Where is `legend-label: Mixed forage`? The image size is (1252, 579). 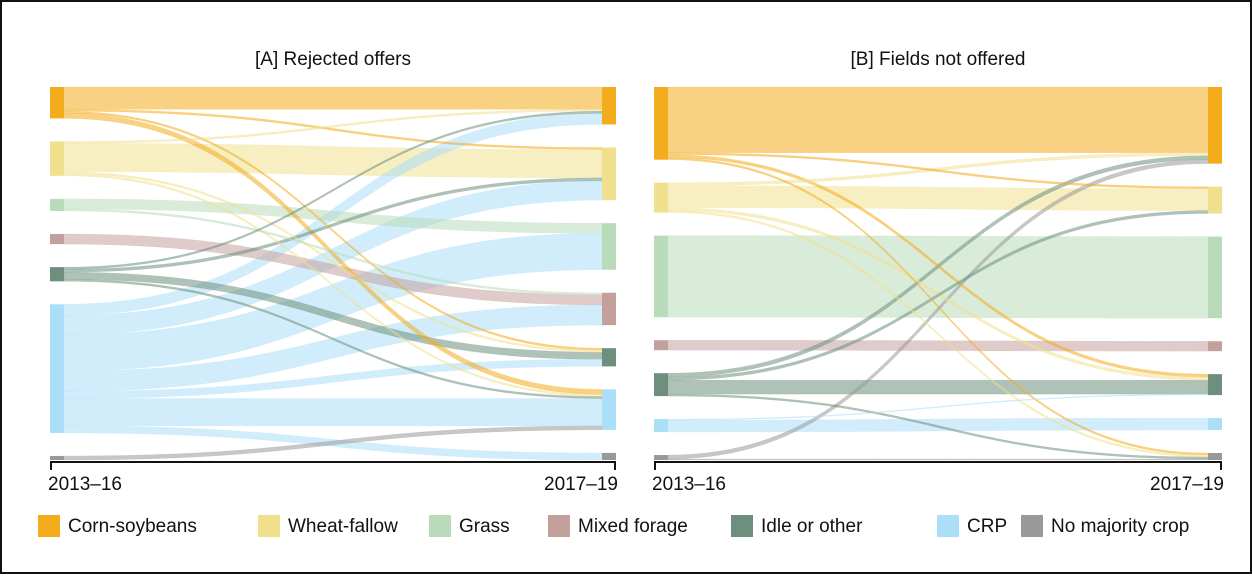 legend-label: Mixed forage is located at coordinates (633, 526).